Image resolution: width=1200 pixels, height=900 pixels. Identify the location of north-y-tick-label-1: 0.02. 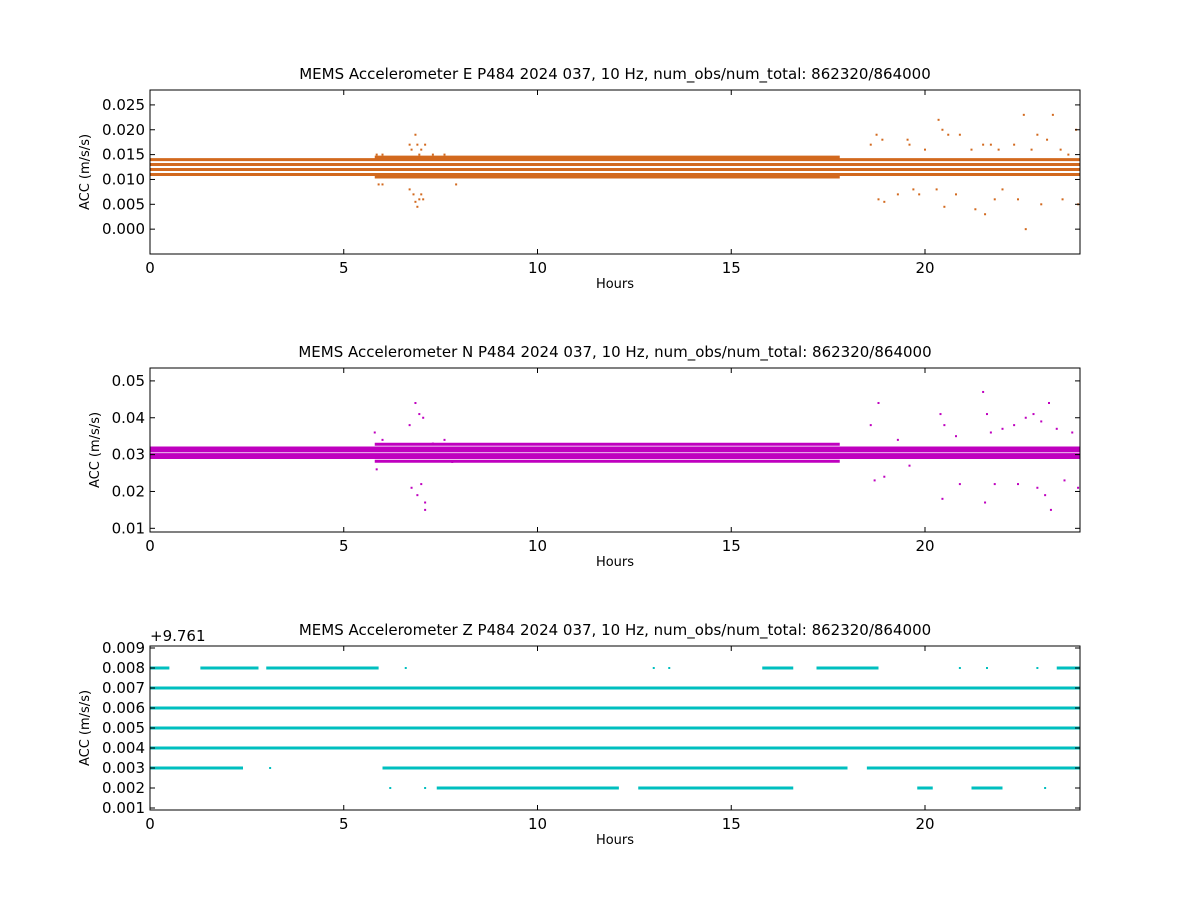
(128, 491).